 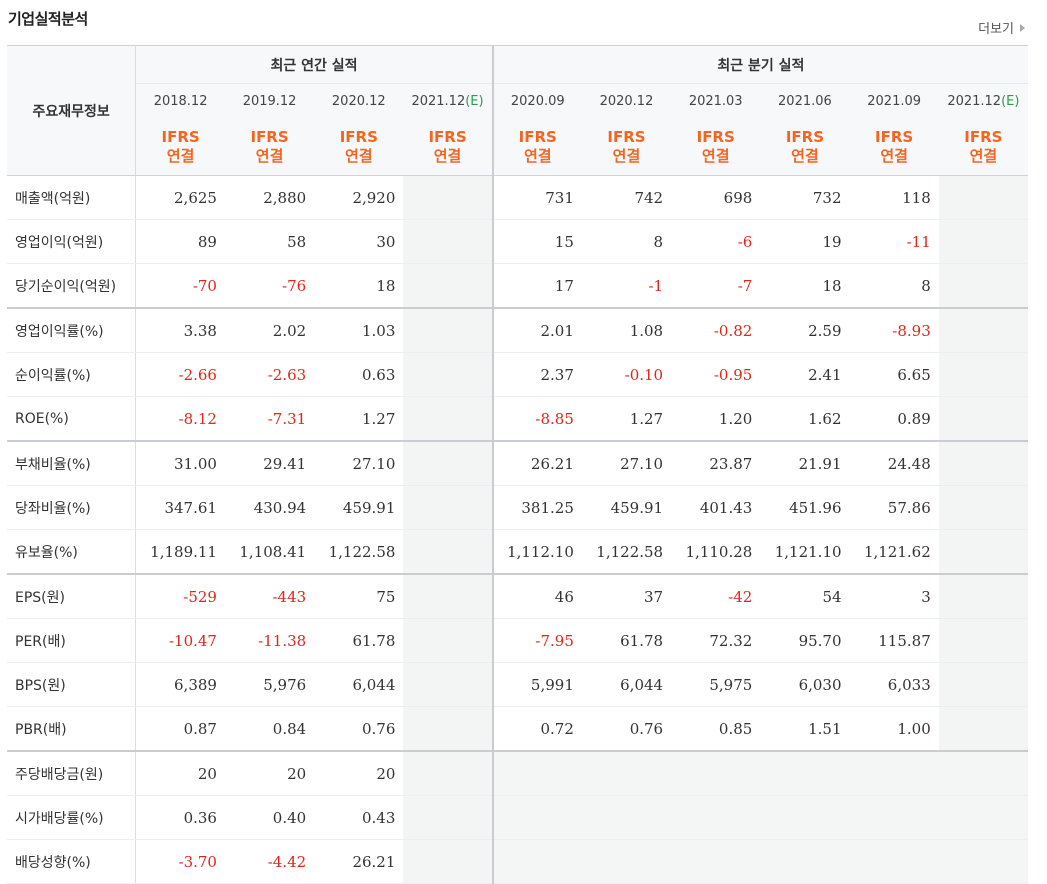 What do you see at coordinates (716, 286) in the screenshot?
I see `table-cell: -7` at bounding box center [716, 286].